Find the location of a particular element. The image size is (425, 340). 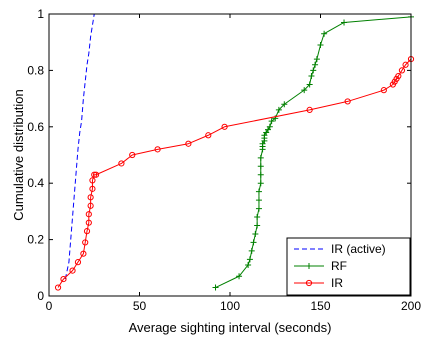

y-axis-label: Cumulative distribution is located at coordinates (18, 155).